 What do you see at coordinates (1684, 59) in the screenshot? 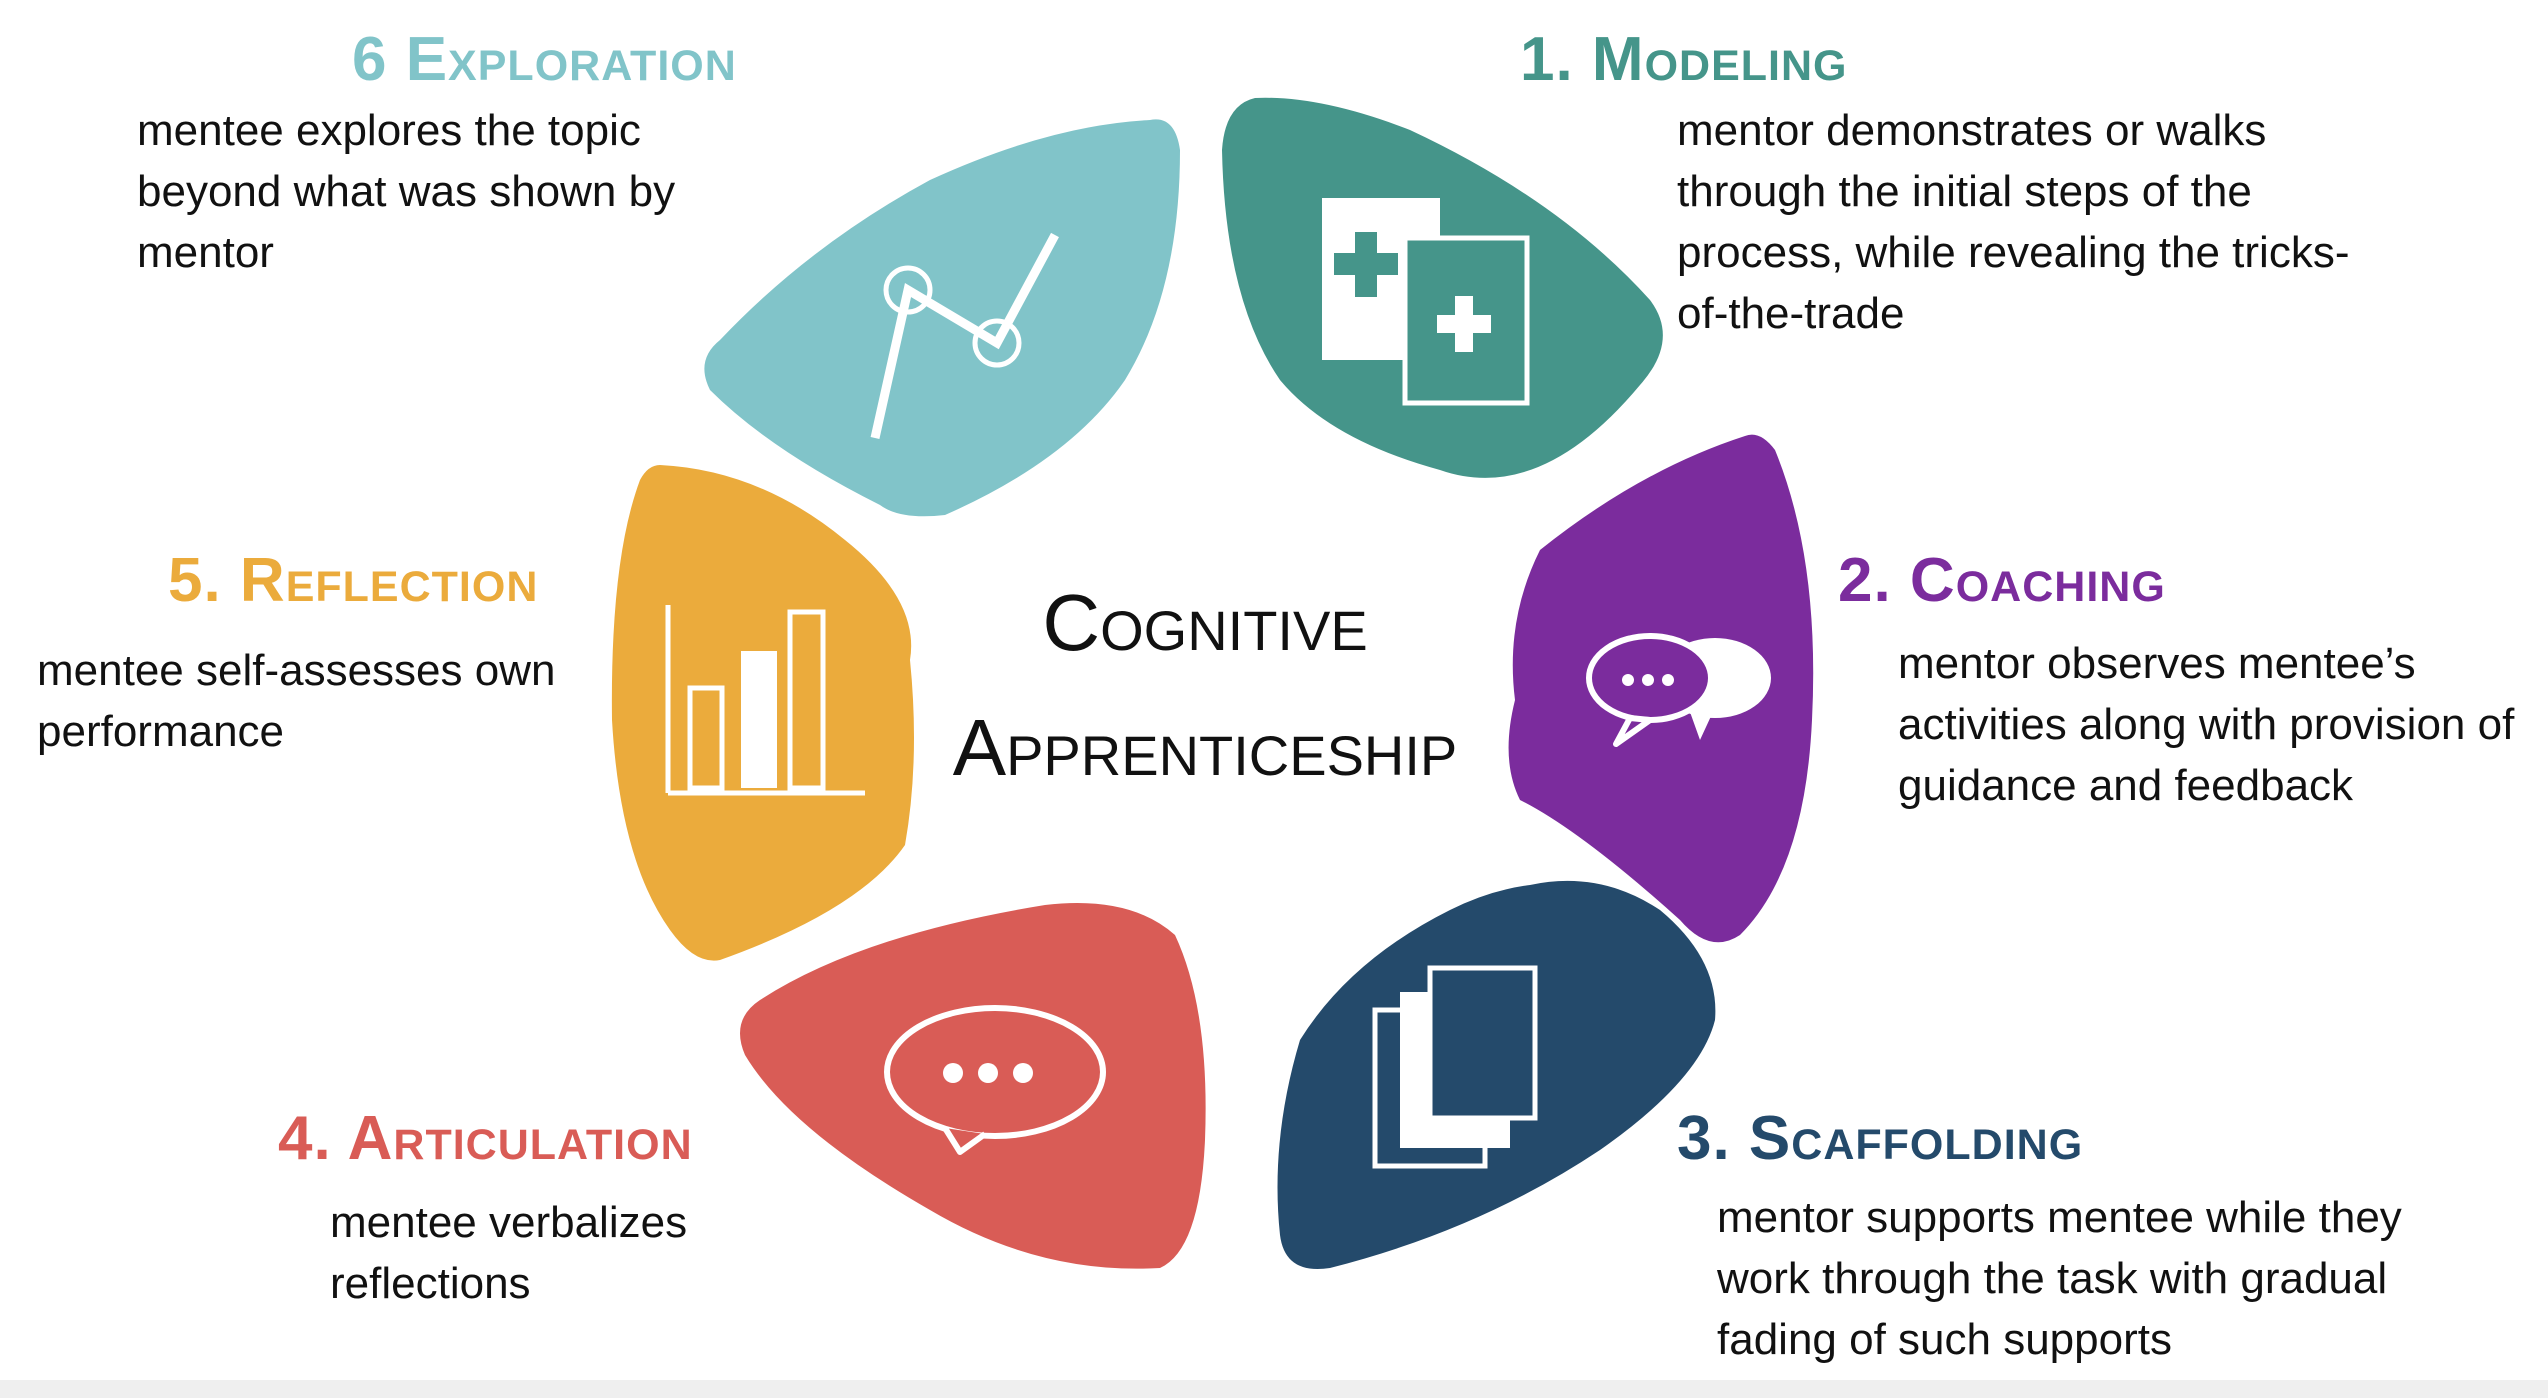
I see `stage-title-modeling: 1. Modeling` at bounding box center [1684, 59].